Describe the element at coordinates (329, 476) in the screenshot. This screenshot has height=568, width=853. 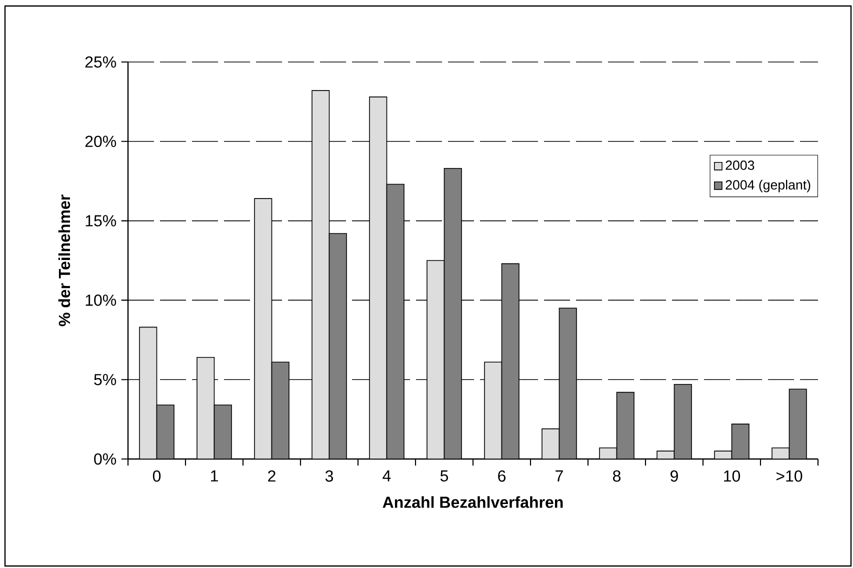
I see `x-tick-label: 3` at that location.